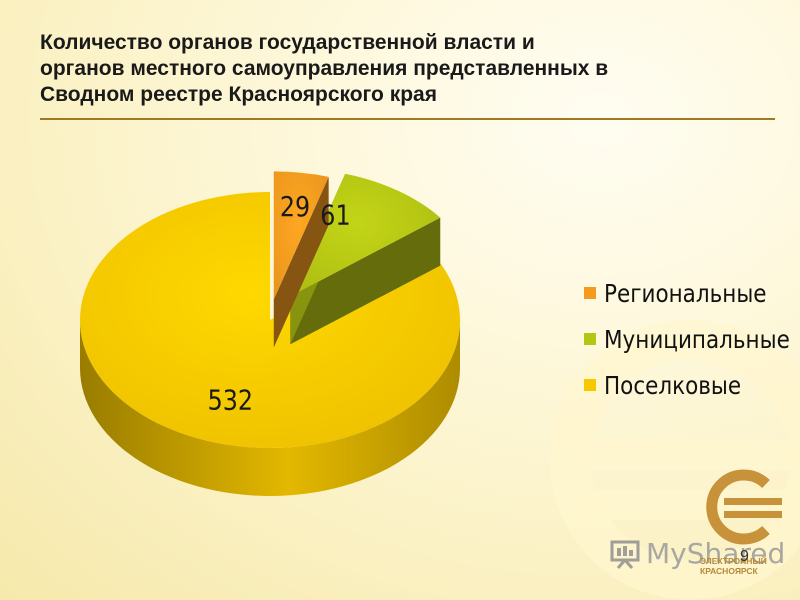  I want to click on legend-label-settlement: Поселковые, so click(673, 385).